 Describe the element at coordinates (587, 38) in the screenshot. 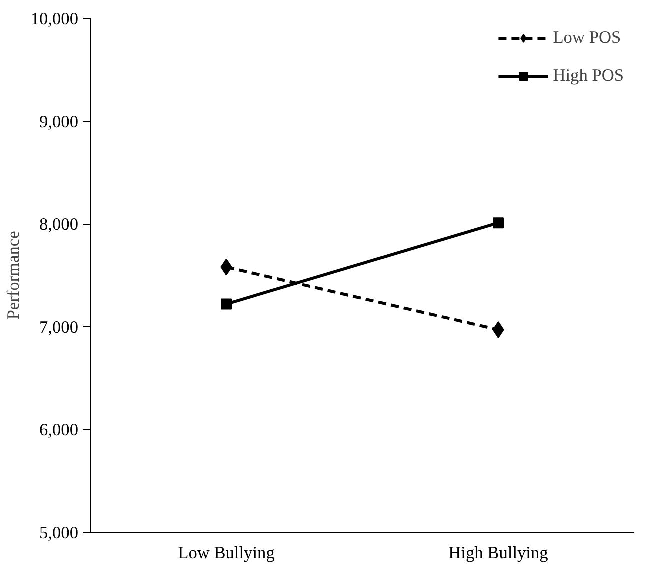

I see `legend-label: Low POS` at that location.